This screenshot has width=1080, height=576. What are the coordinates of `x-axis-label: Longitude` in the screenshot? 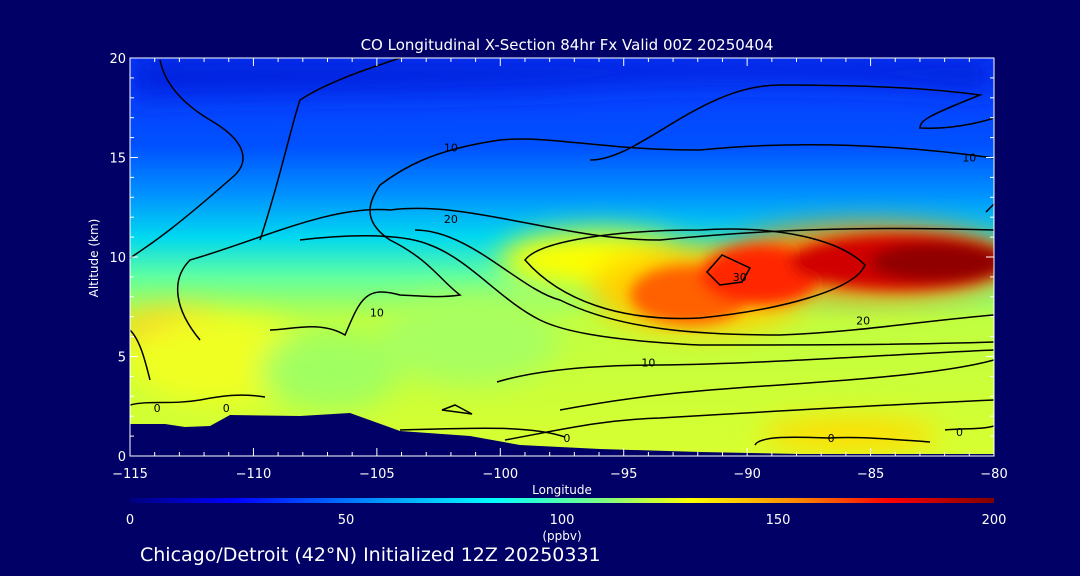 It's located at (562, 490).